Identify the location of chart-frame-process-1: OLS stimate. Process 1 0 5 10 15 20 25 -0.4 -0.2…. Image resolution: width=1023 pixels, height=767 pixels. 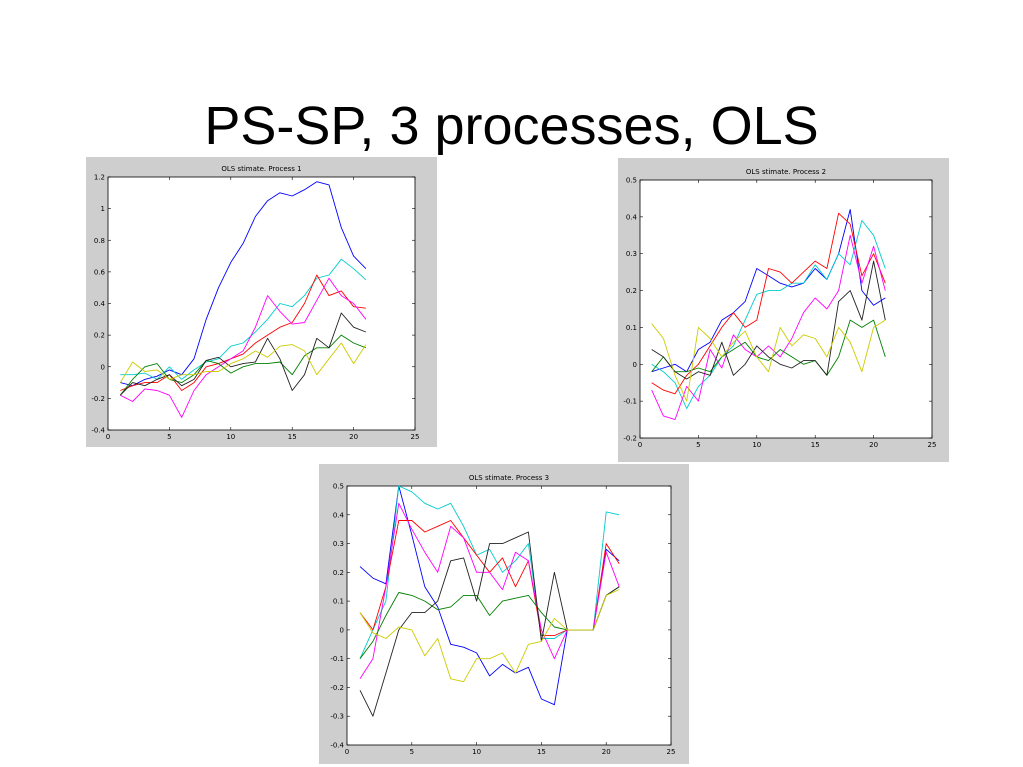
(261, 302).